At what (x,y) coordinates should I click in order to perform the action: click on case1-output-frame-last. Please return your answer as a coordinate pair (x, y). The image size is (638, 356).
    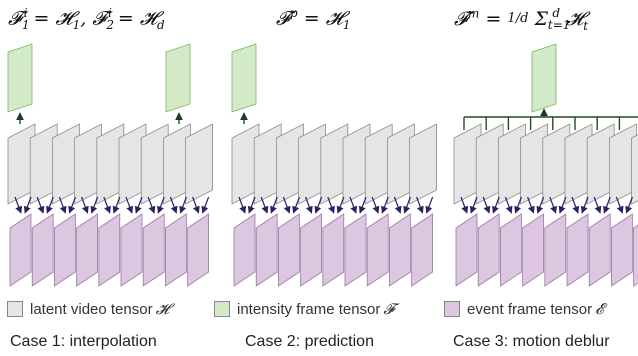
    Looking at the image, I should click on (178, 78).